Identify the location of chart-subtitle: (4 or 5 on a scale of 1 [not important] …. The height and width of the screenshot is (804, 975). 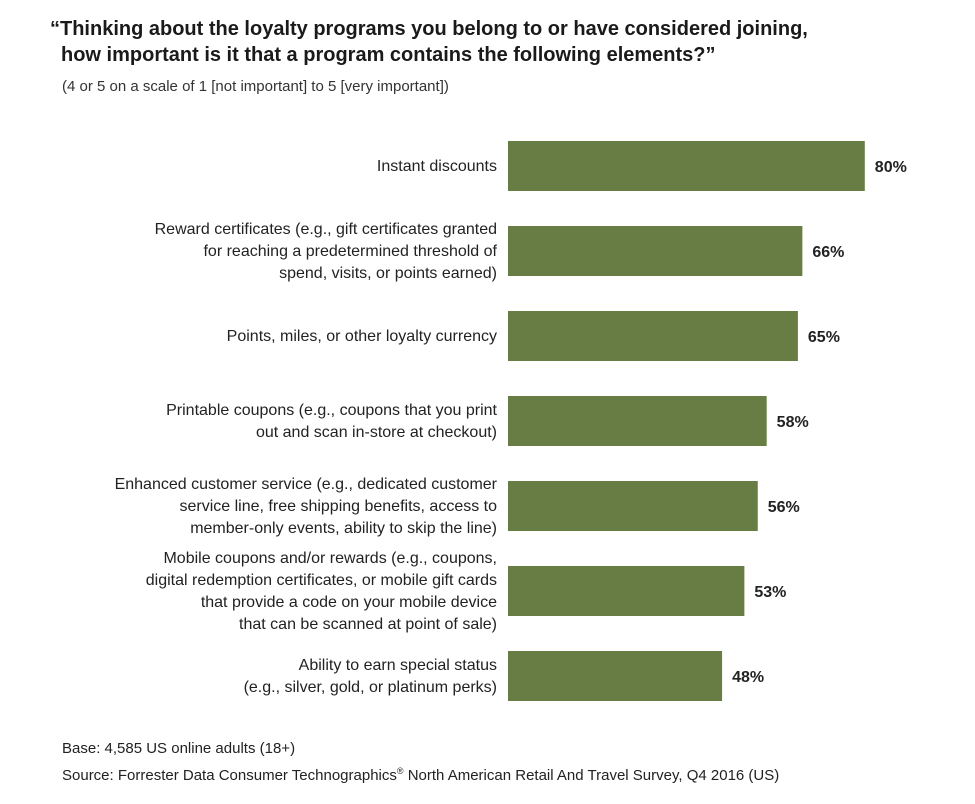
(255, 86).